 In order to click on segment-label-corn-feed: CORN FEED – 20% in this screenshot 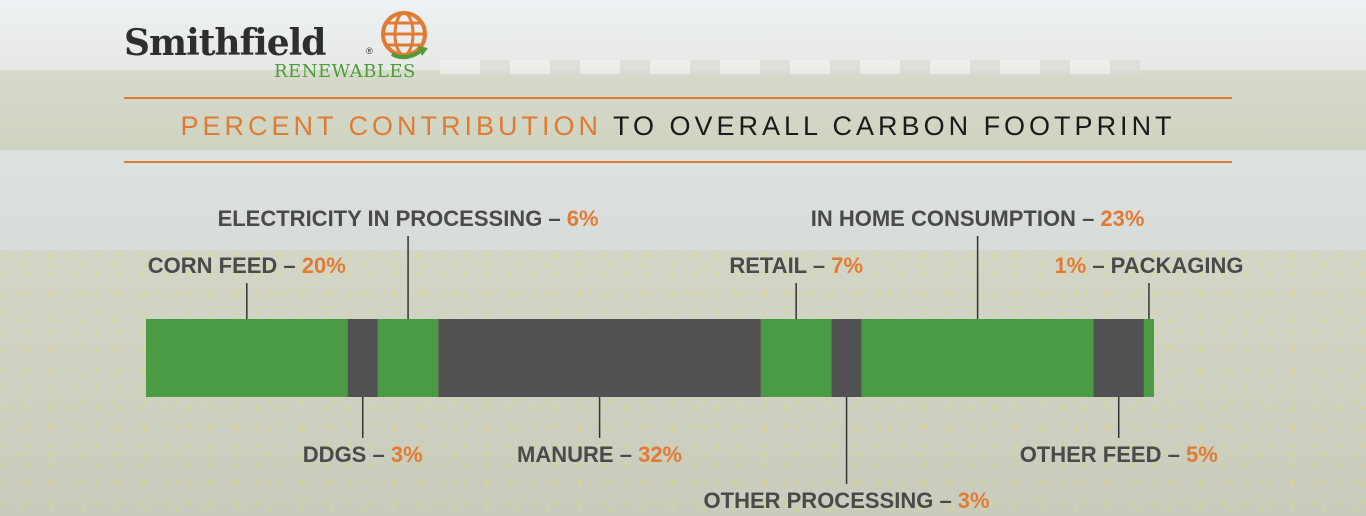, I will do `click(247, 265)`.